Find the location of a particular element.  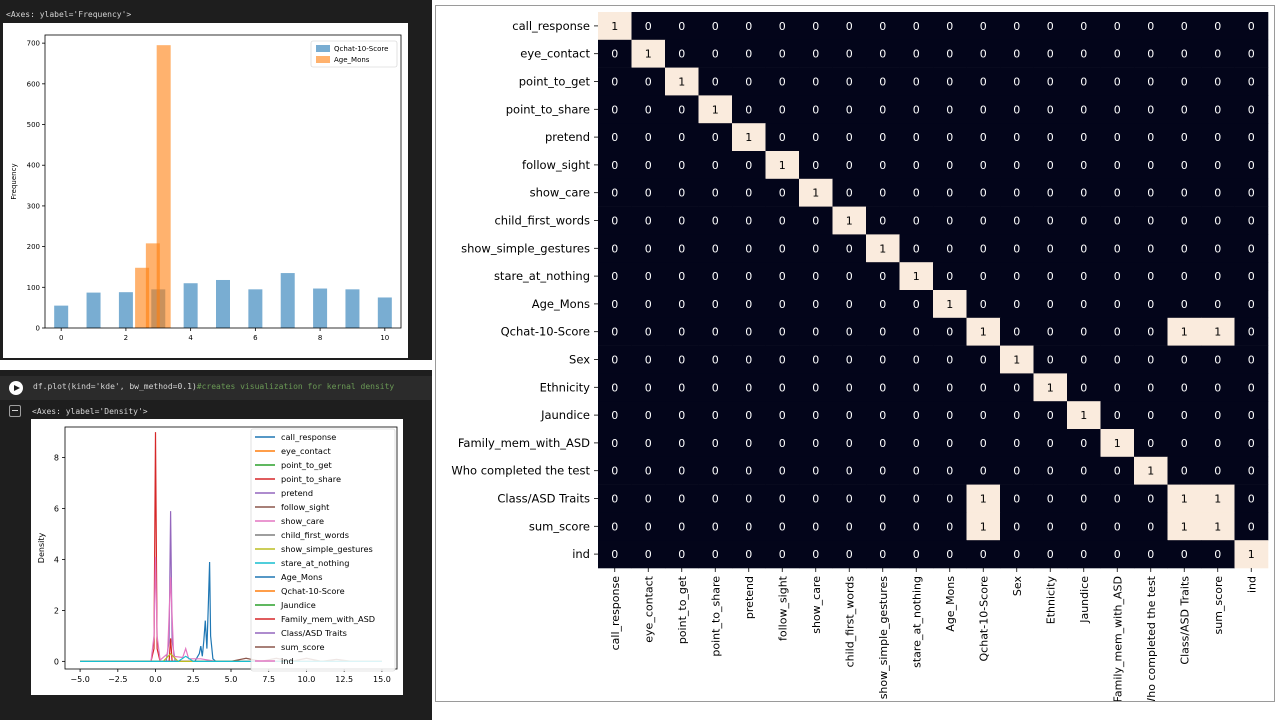

heatmap-col-label: ind is located at coordinates (1251, 584).